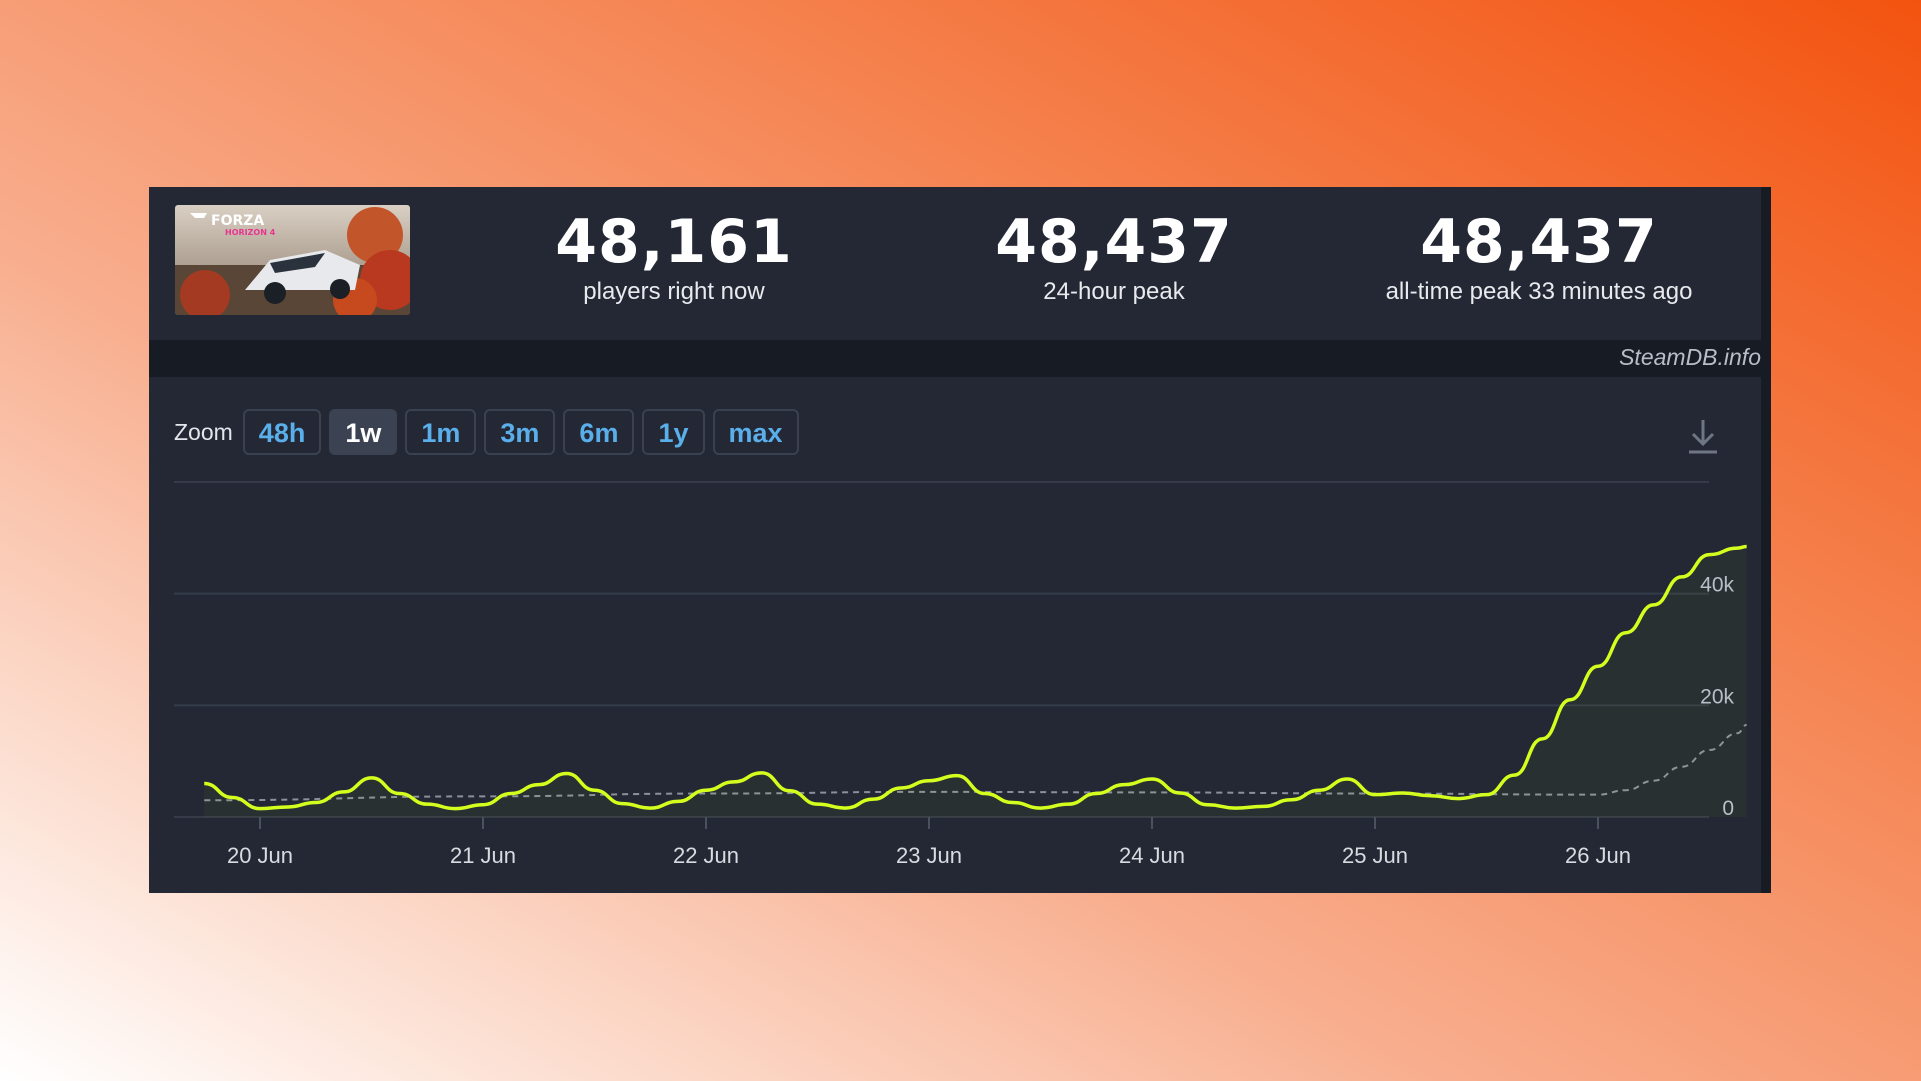  I want to click on zoom-label: Zoom, so click(203, 431).